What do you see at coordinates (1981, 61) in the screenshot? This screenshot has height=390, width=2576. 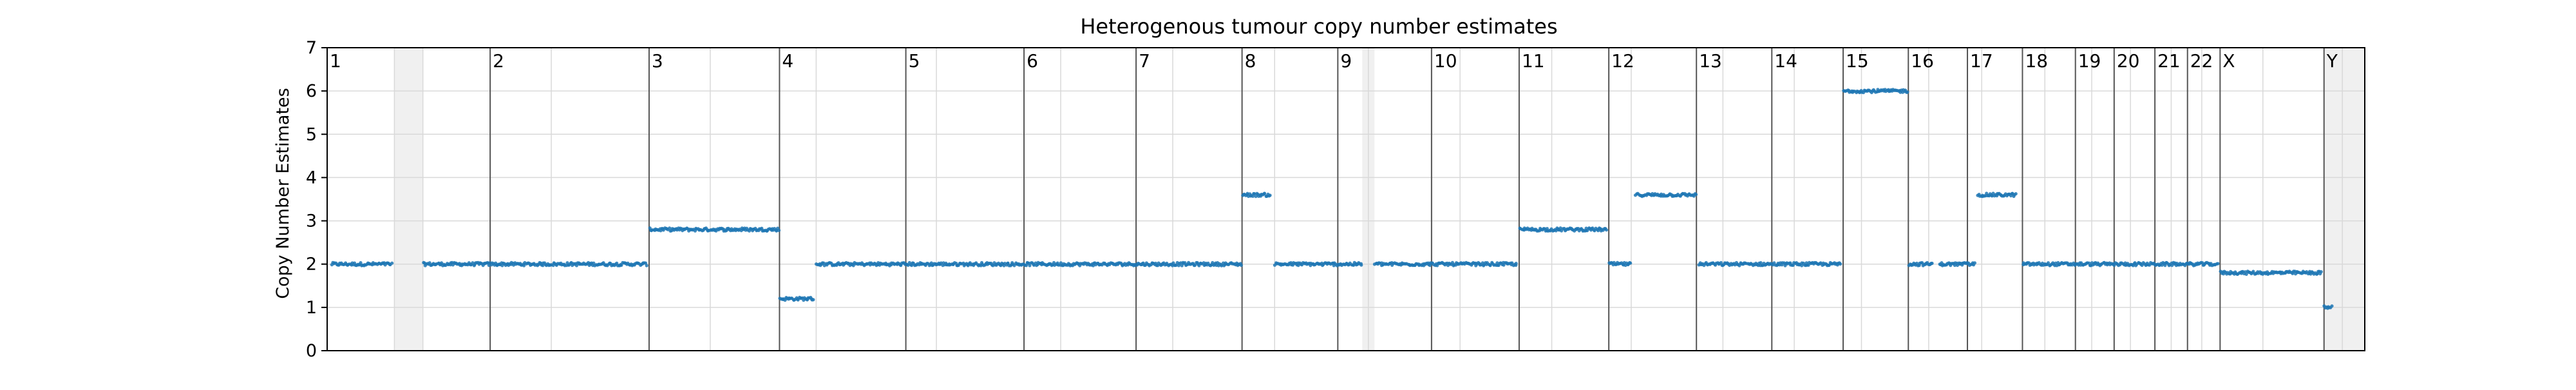 I see `chromosome-label-17: 17` at bounding box center [1981, 61].